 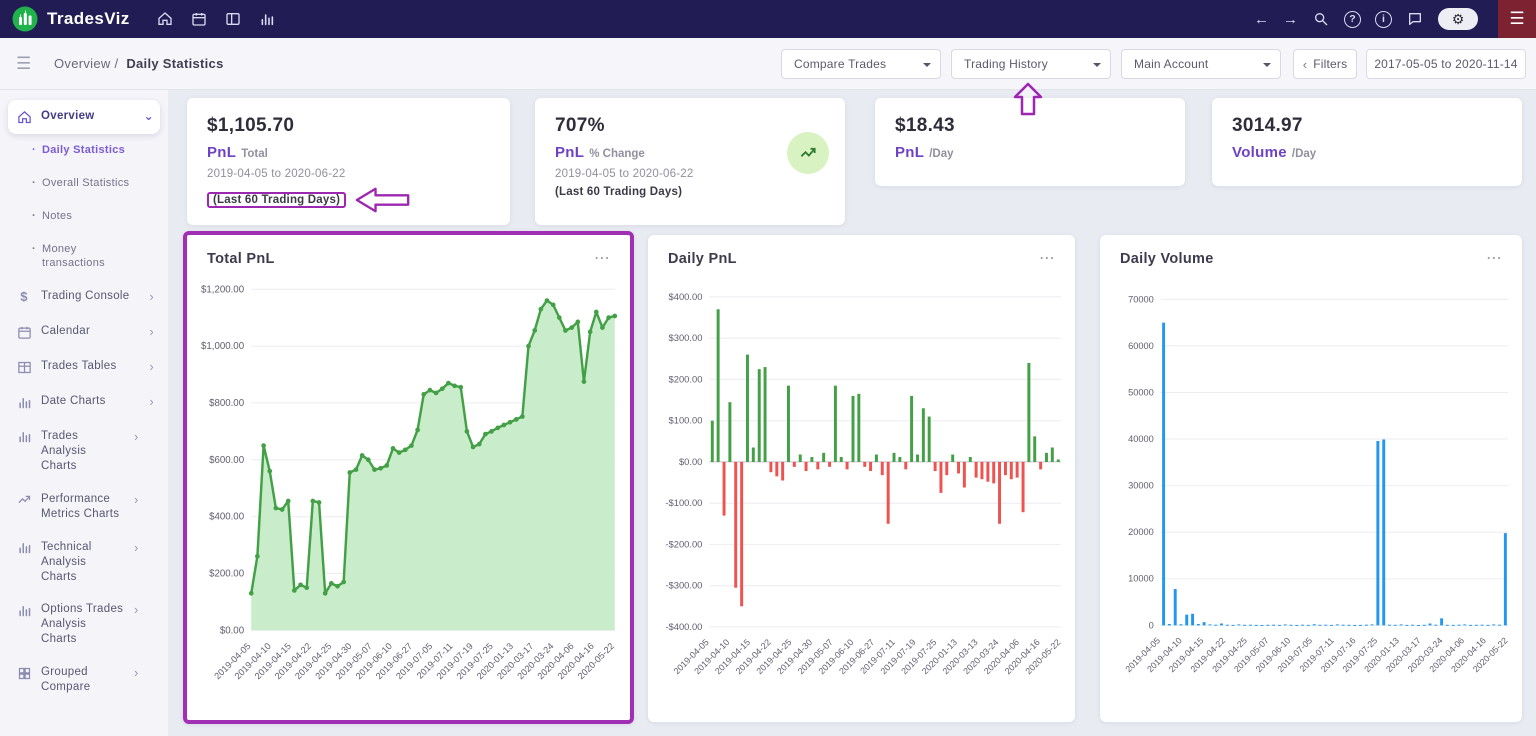 What do you see at coordinates (66, 331) in the screenshot?
I see `sidebar-item-label: Calendar` at bounding box center [66, 331].